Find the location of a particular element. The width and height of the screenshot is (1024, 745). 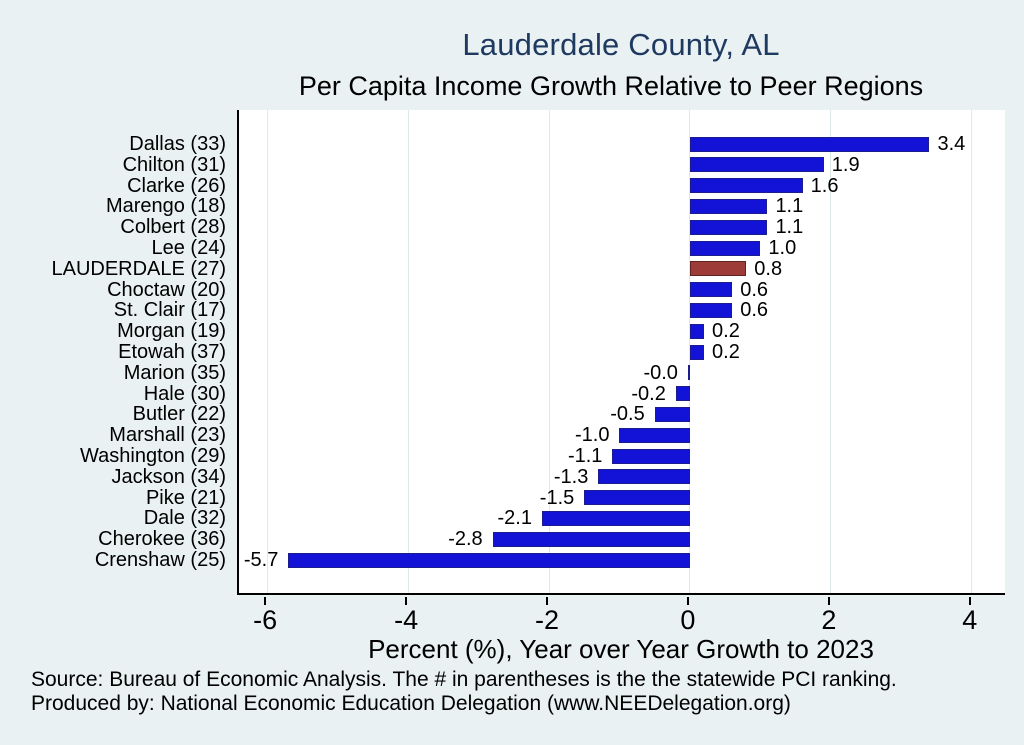

bar-highlighted is located at coordinates (718, 269).